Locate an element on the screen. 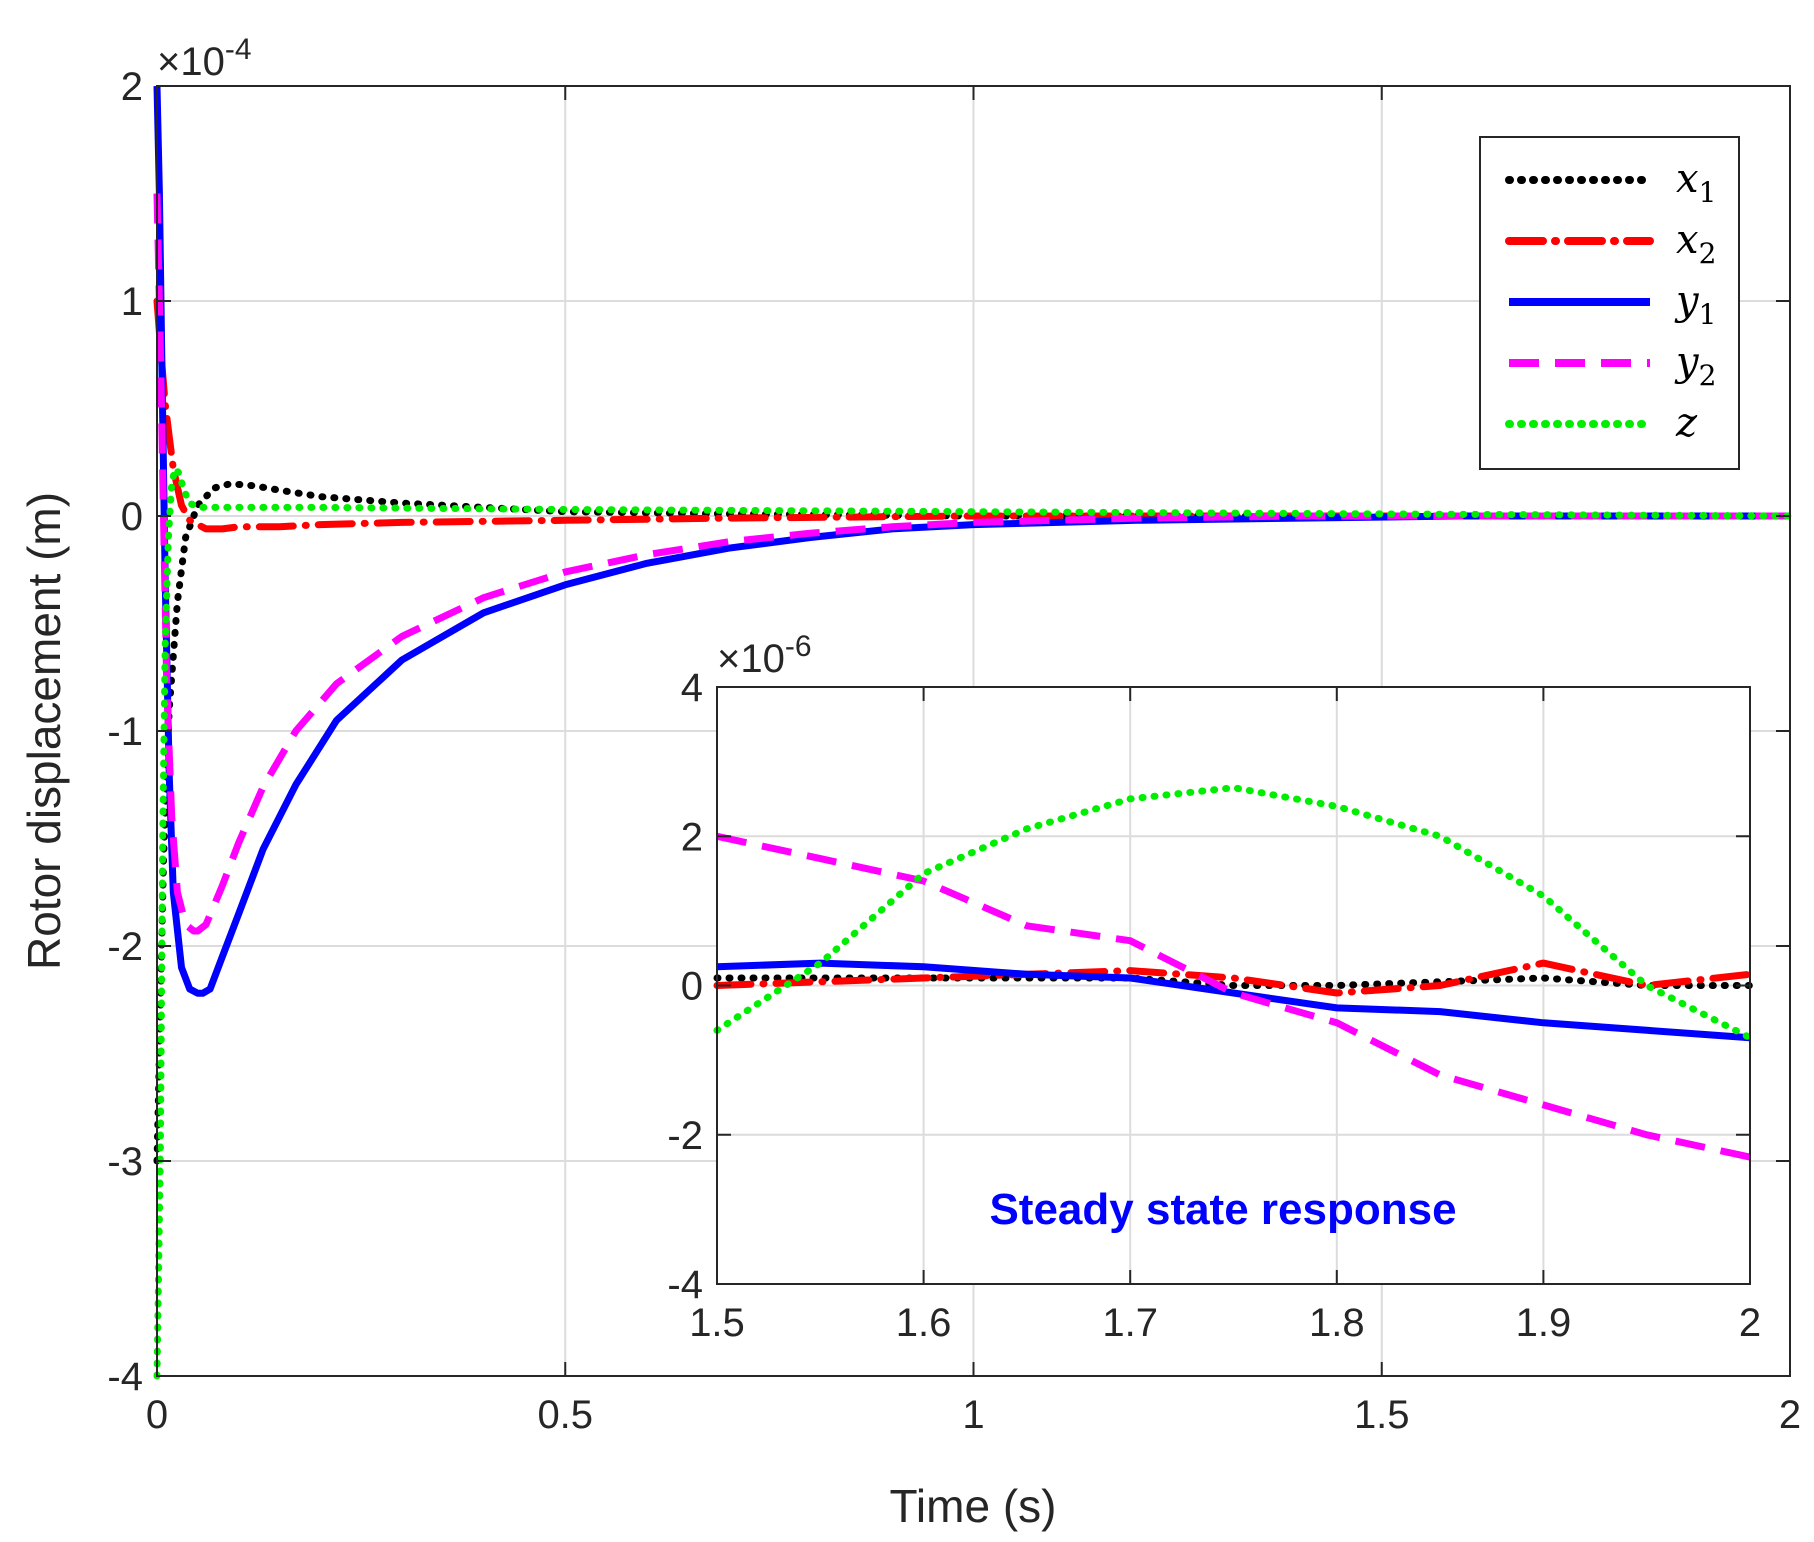  main-y-tick-label: 1 is located at coordinates (132, 302).